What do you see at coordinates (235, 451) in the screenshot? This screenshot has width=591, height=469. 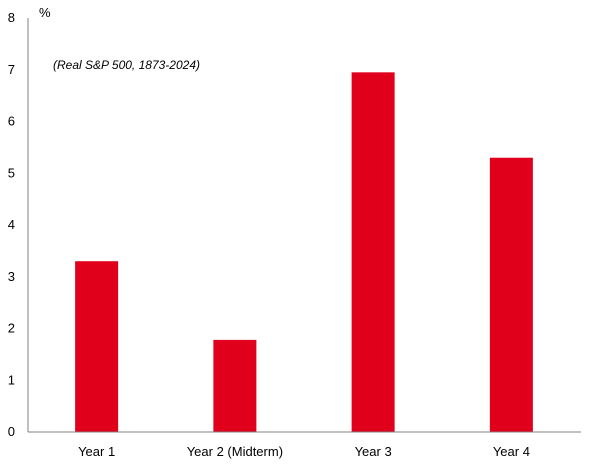 I see `x-tick-label: Year 2 (Midterm)` at bounding box center [235, 451].